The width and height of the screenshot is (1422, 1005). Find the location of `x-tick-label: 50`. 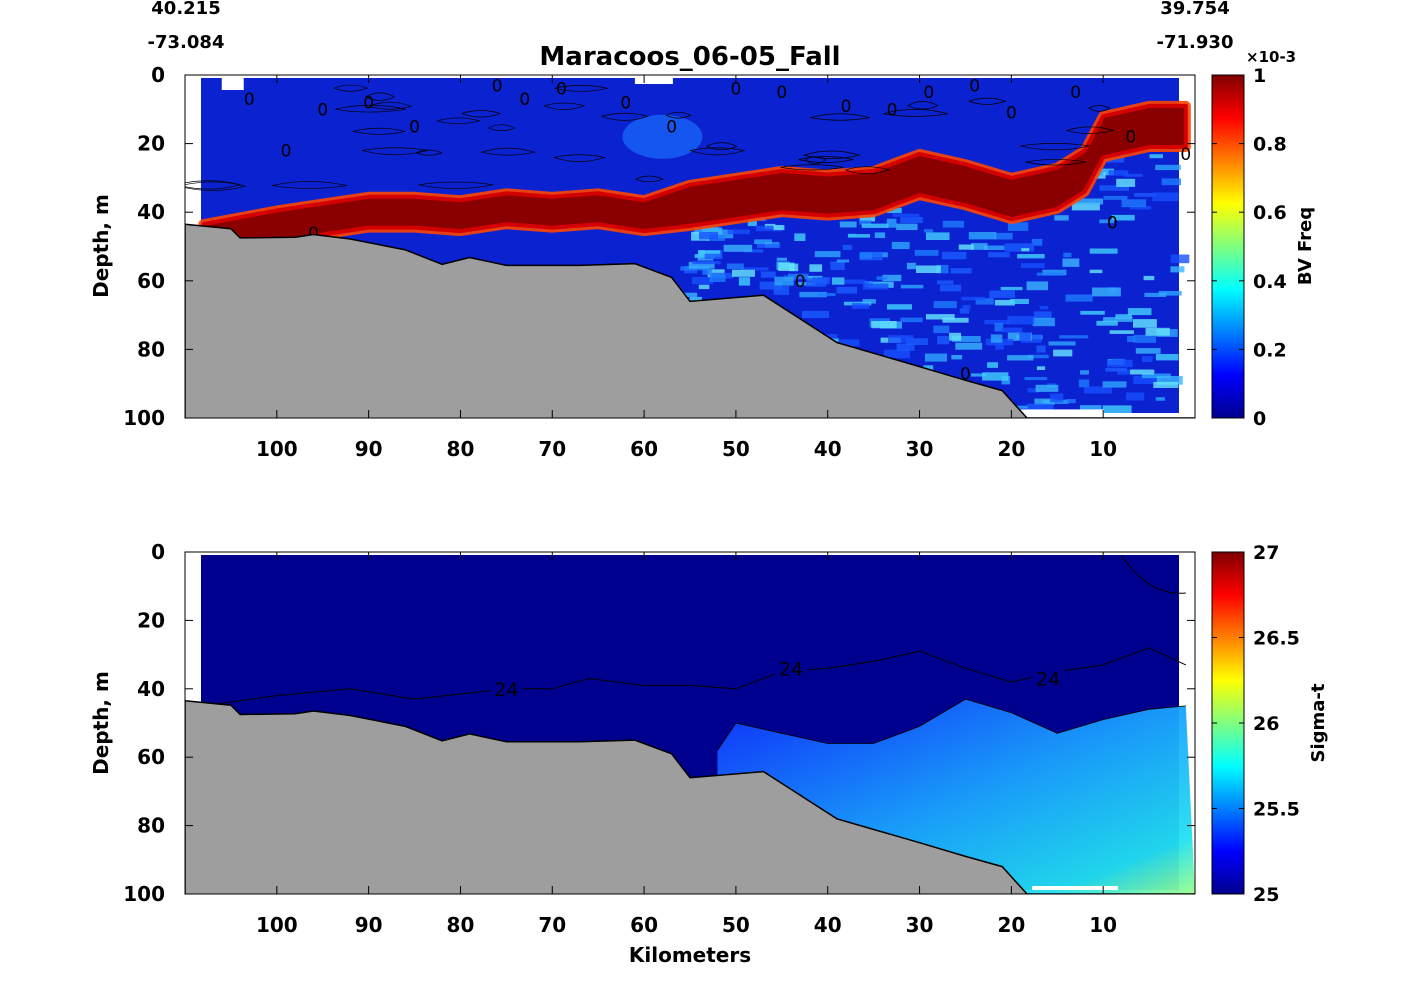

x-tick-label: 50 is located at coordinates (736, 449).